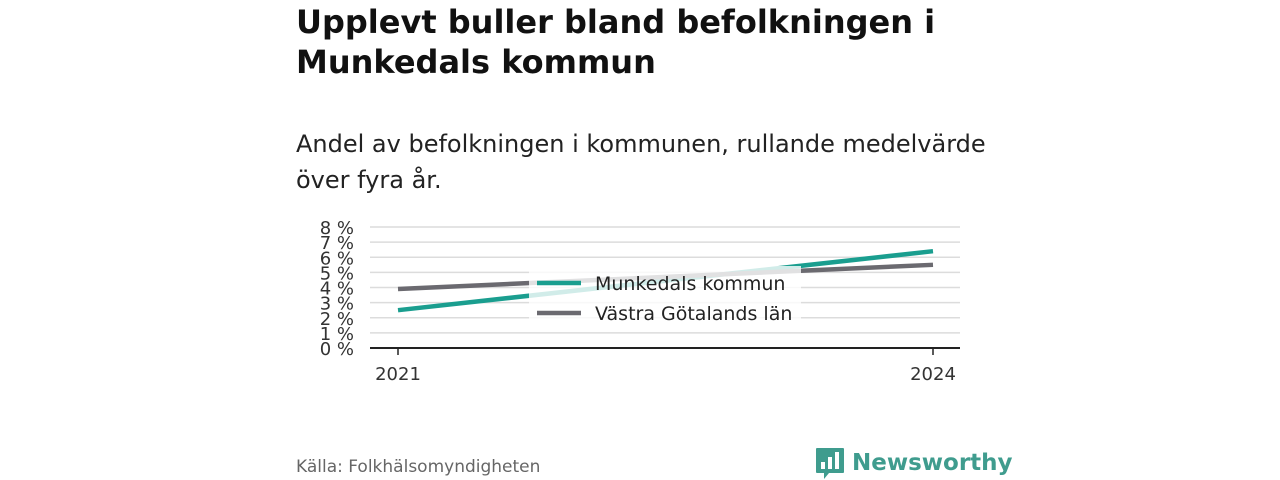 This screenshot has width=1280, height=480. Describe the element at coordinates (337, 304) in the screenshot. I see `y-tick-label: 3 %` at that location.